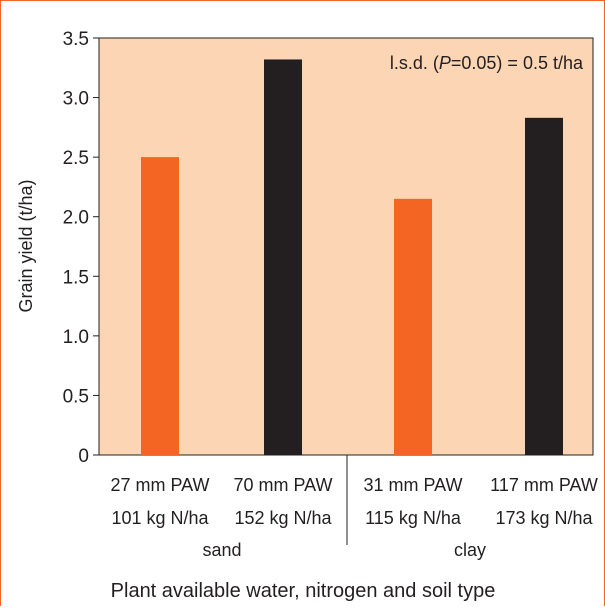  Describe the element at coordinates (83, 456) in the screenshot. I see `y-tick-label: 0` at that location.